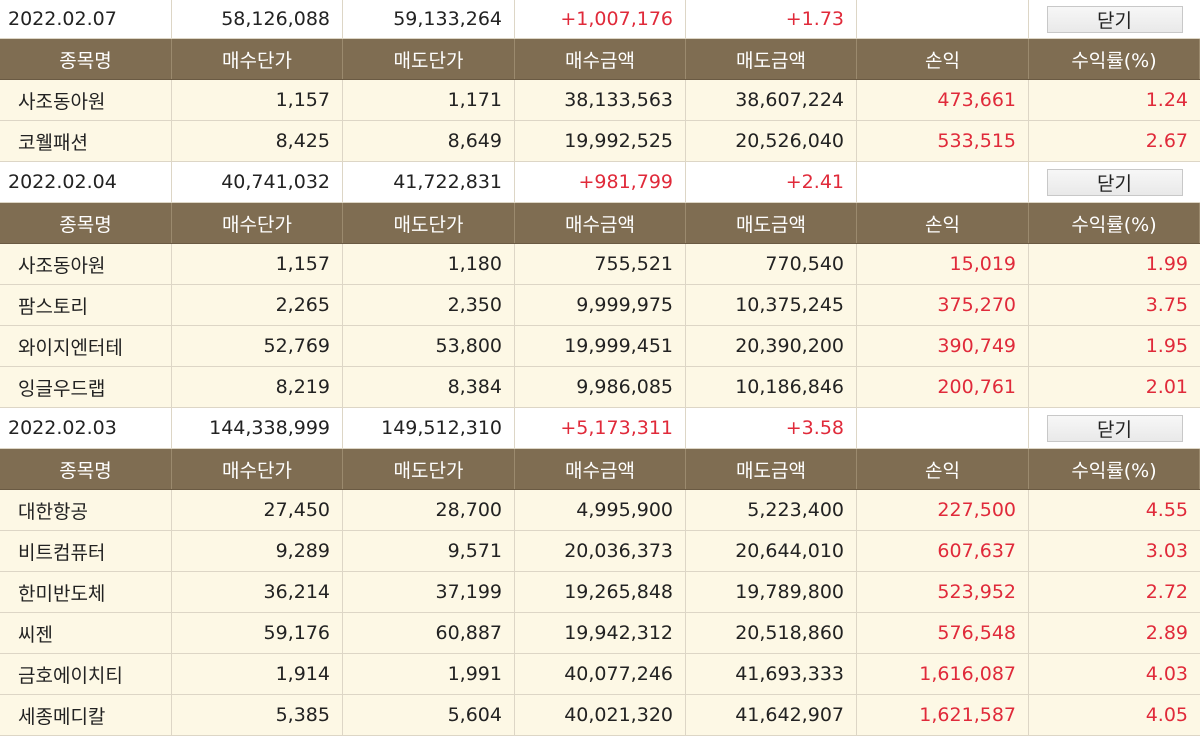  Describe the element at coordinates (429, 715) in the screenshot. I see `sell-price: 5,604` at that location.